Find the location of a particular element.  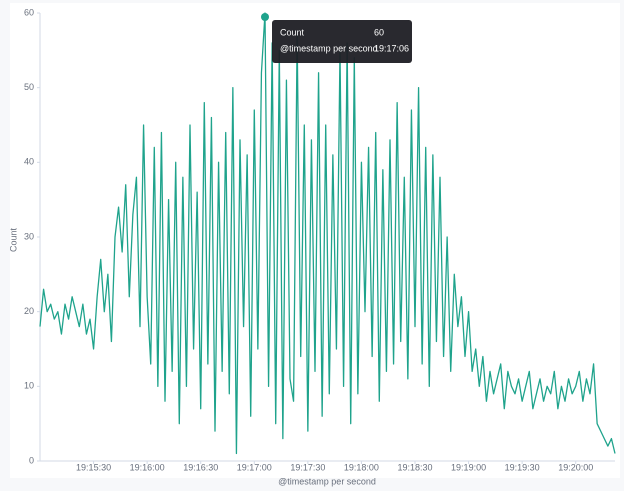

x-tick-label: 19:17:00 is located at coordinates (254, 467).